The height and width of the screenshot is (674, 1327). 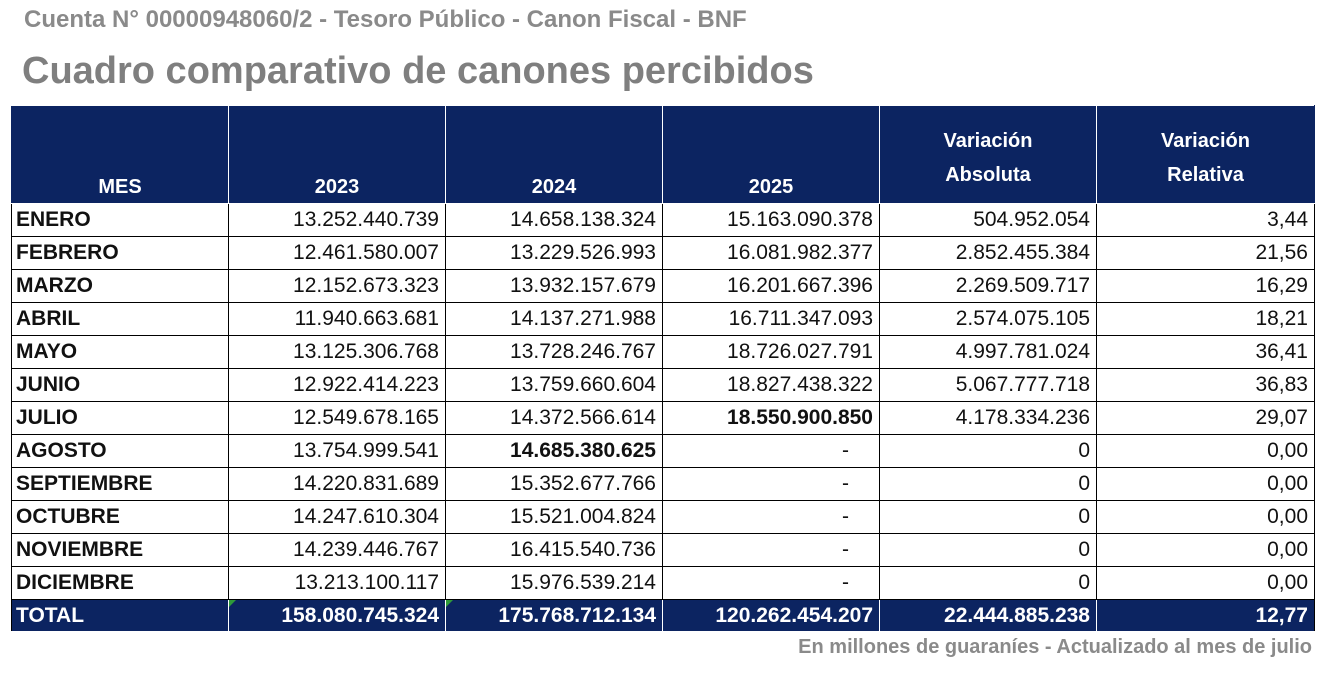 I want to click on value-2024-cell: 14.658.138.324, so click(x=554, y=220).